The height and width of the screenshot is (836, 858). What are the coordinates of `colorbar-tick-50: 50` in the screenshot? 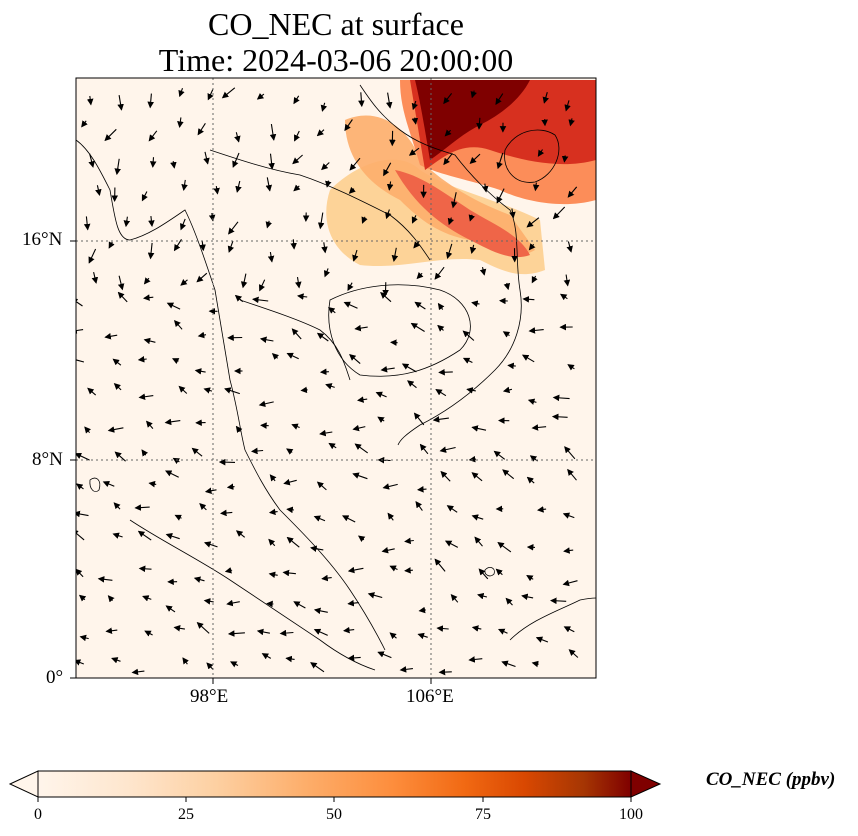 It's located at (334, 814).